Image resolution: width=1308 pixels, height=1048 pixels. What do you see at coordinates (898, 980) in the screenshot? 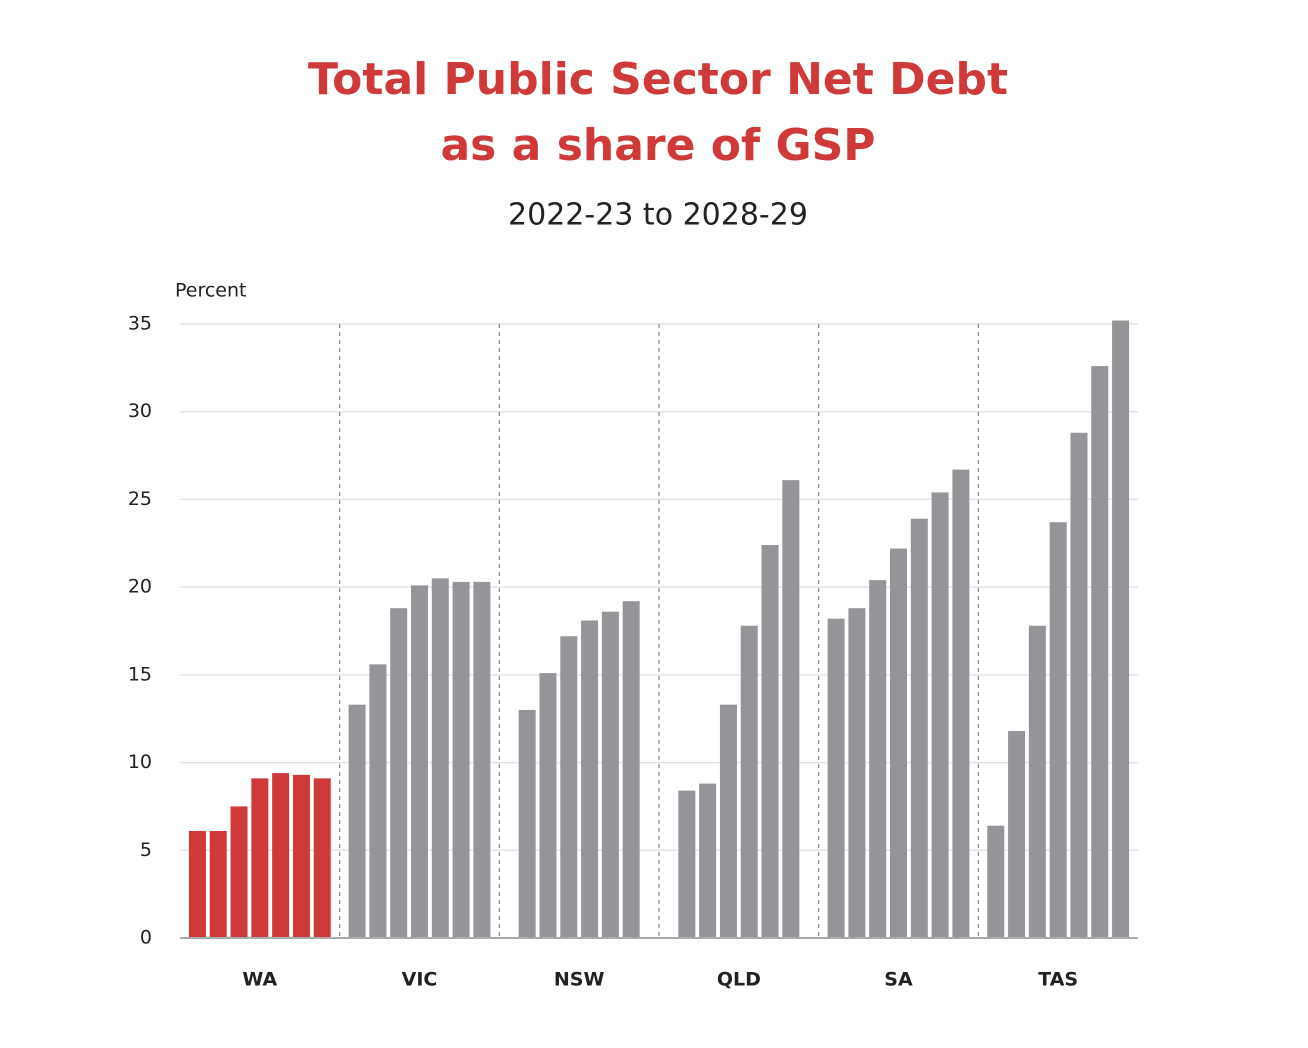
I see `x-tick-label: SA` at bounding box center [898, 980].